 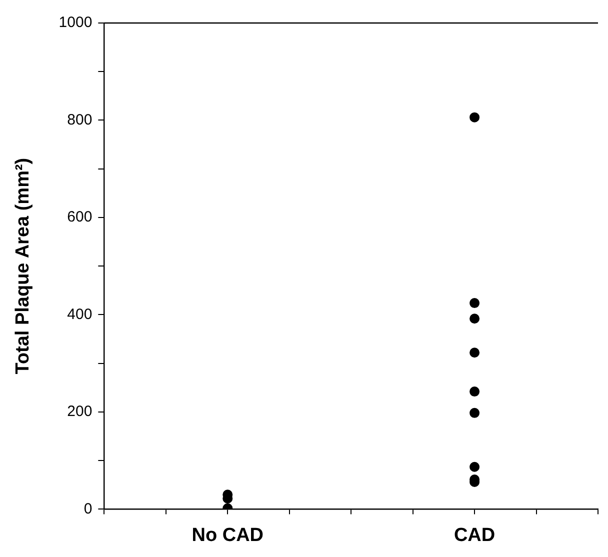 I want to click on y-tick-label: 200, so click(x=79, y=411).